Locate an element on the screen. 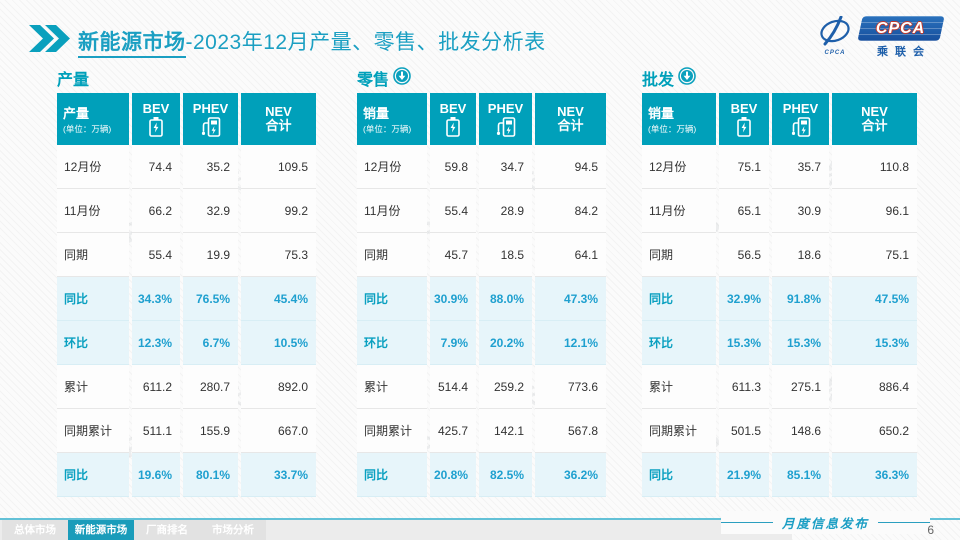  cpca-sub-label: 乘联会 is located at coordinates (904, 52).